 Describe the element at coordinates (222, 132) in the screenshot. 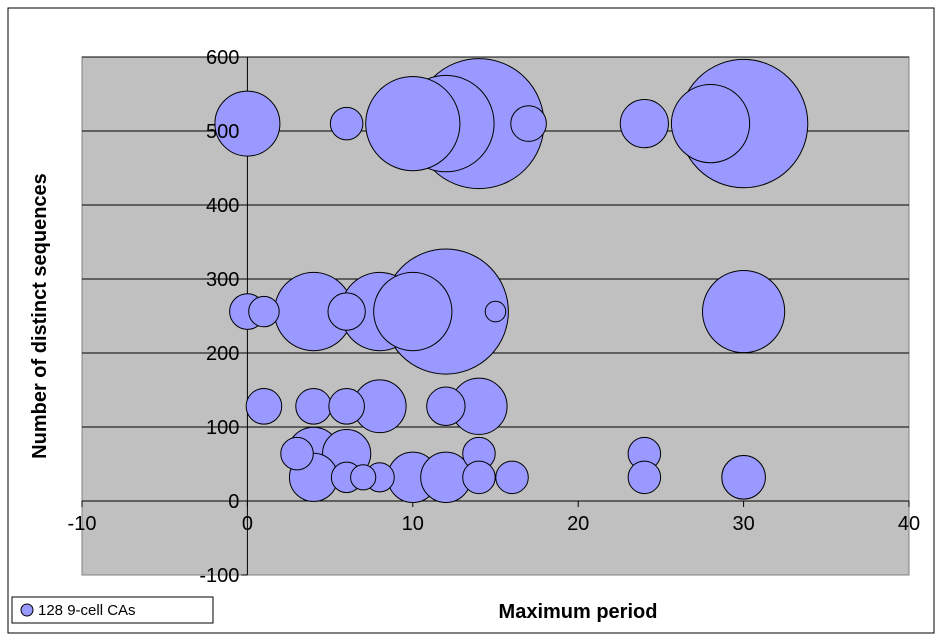

I see `y-tick-label: 500` at that location.